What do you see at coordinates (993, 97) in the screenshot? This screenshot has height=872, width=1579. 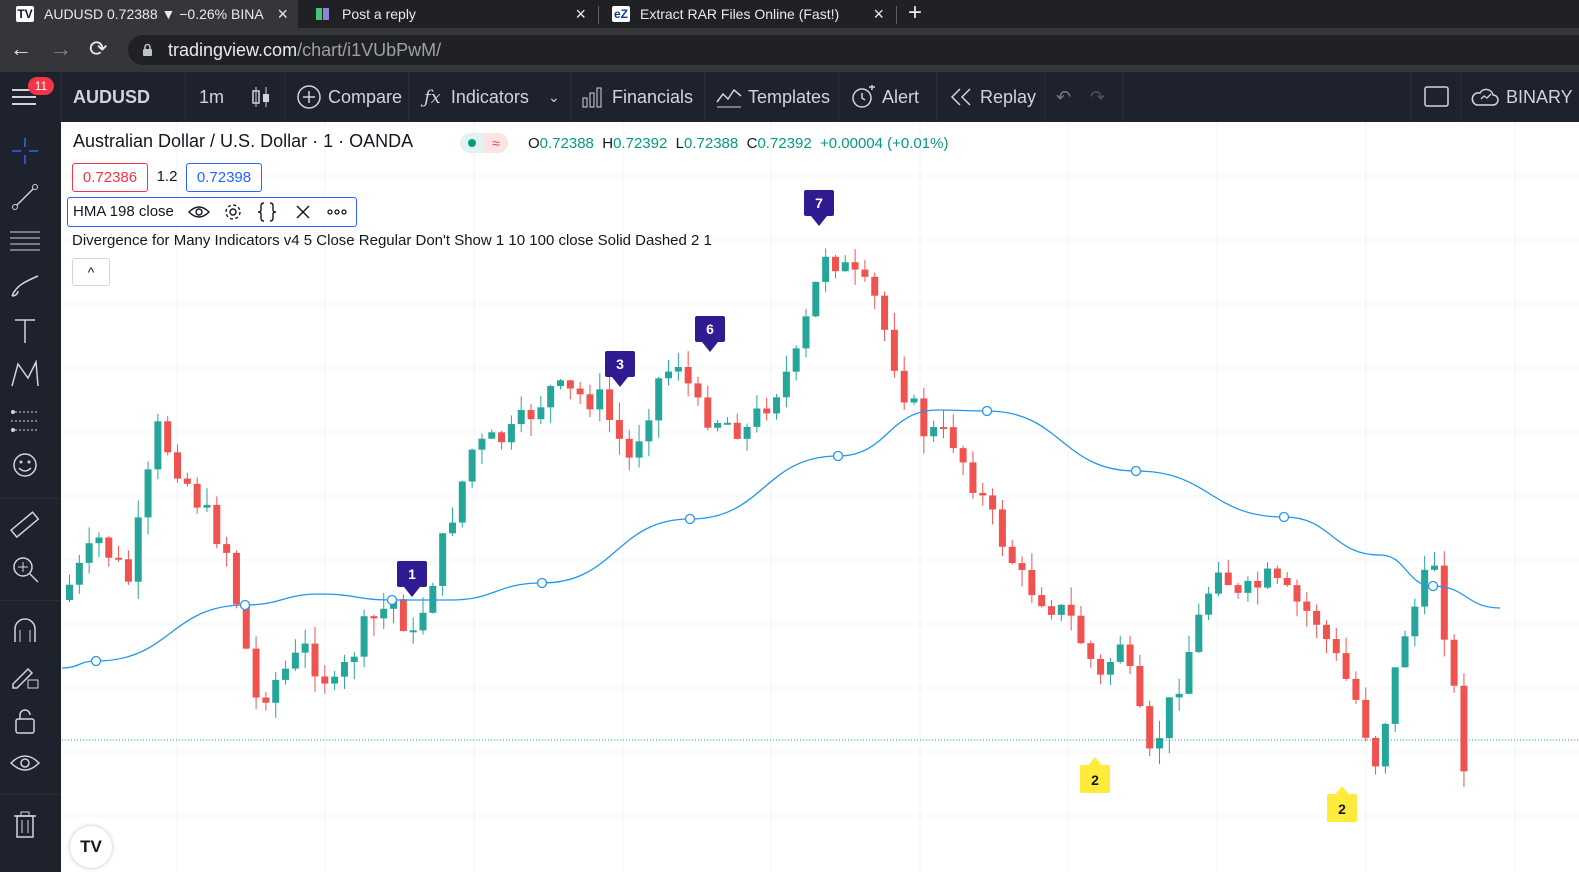 I see `replay-button: Replay` at bounding box center [993, 97].